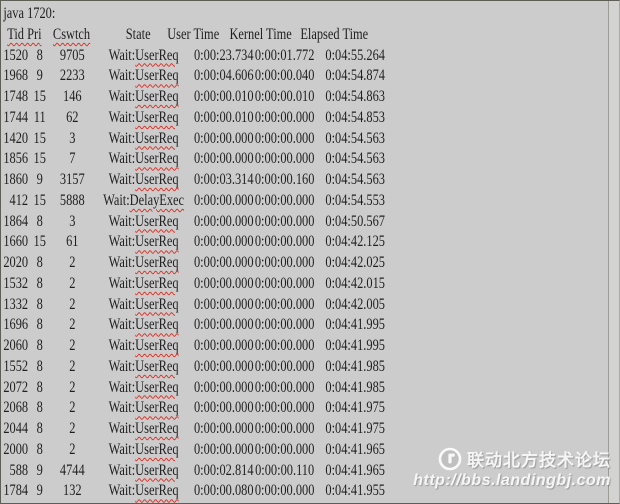 The height and width of the screenshot is (504, 620). I want to click on cell-tid: 2000, so click(16, 449).